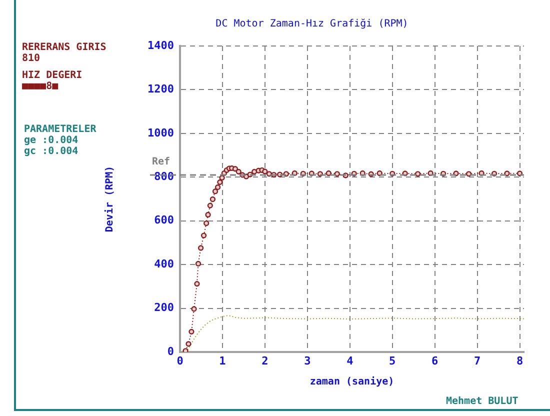 The width and height of the screenshot is (550, 416). I want to click on text: RERERANS GIRIS, so click(64, 47).